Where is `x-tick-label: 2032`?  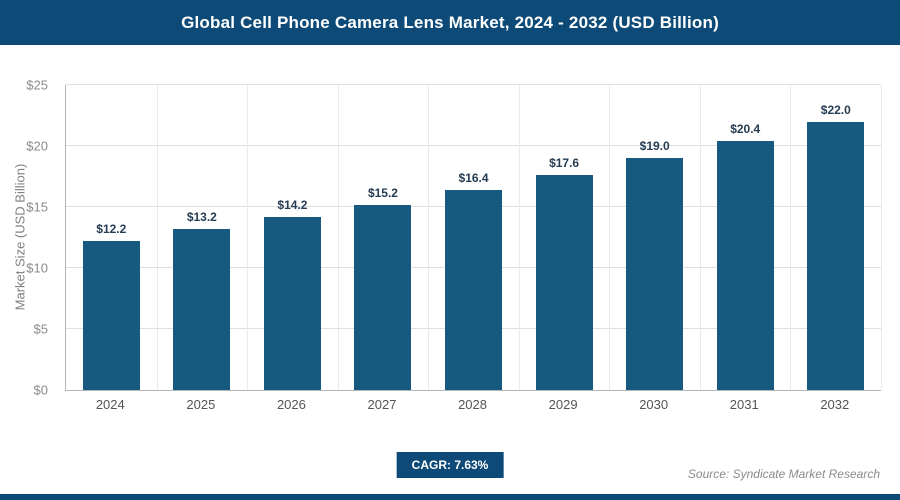
x-tick-label: 2032 is located at coordinates (835, 404).